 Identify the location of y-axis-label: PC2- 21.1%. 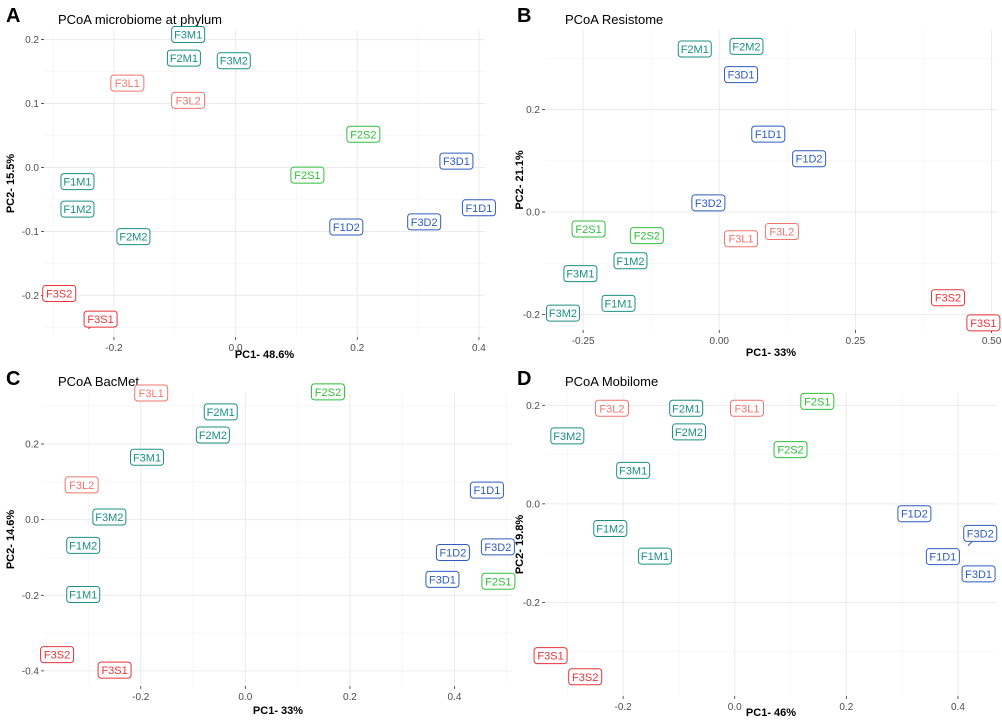
(520, 180).